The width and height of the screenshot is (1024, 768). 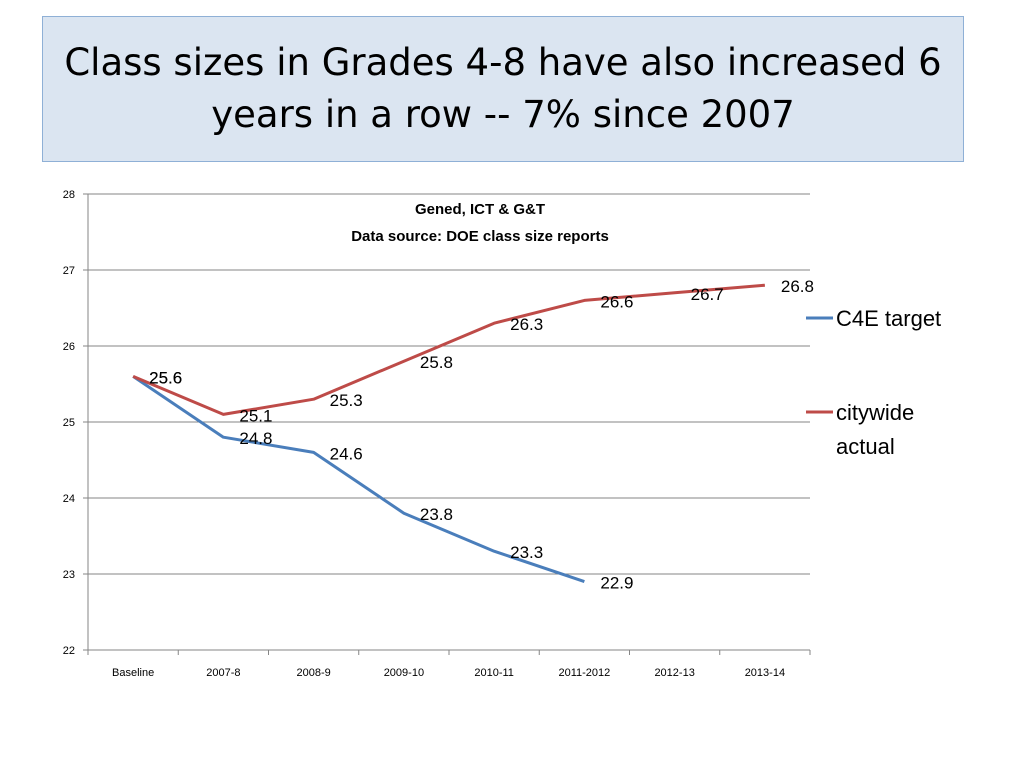 I want to click on chart-title-line-2: Data source: DOE class size reports, so click(x=480, y=236).